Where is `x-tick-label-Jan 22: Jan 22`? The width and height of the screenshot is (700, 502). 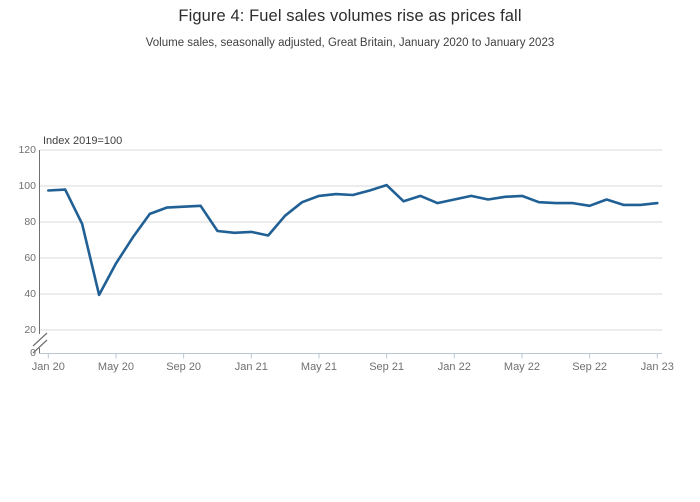
x-tick-label-Jan 22: Jan 22 is located at coordinates (454, 367).